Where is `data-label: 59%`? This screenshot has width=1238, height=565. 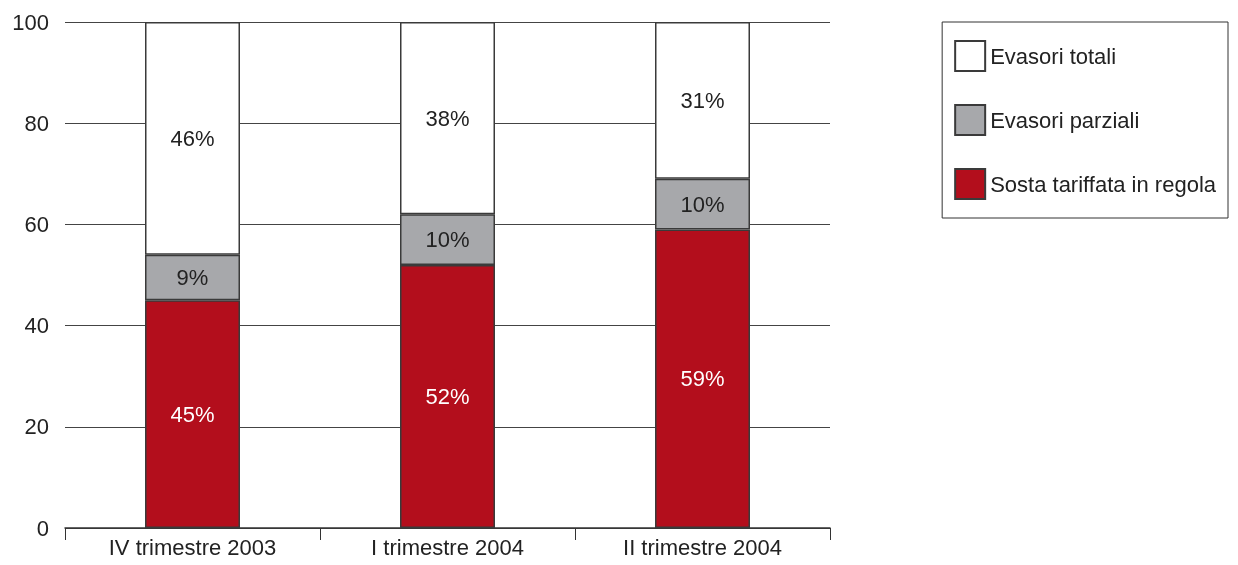 data-label: 59% is located at coordinates (702, 379).